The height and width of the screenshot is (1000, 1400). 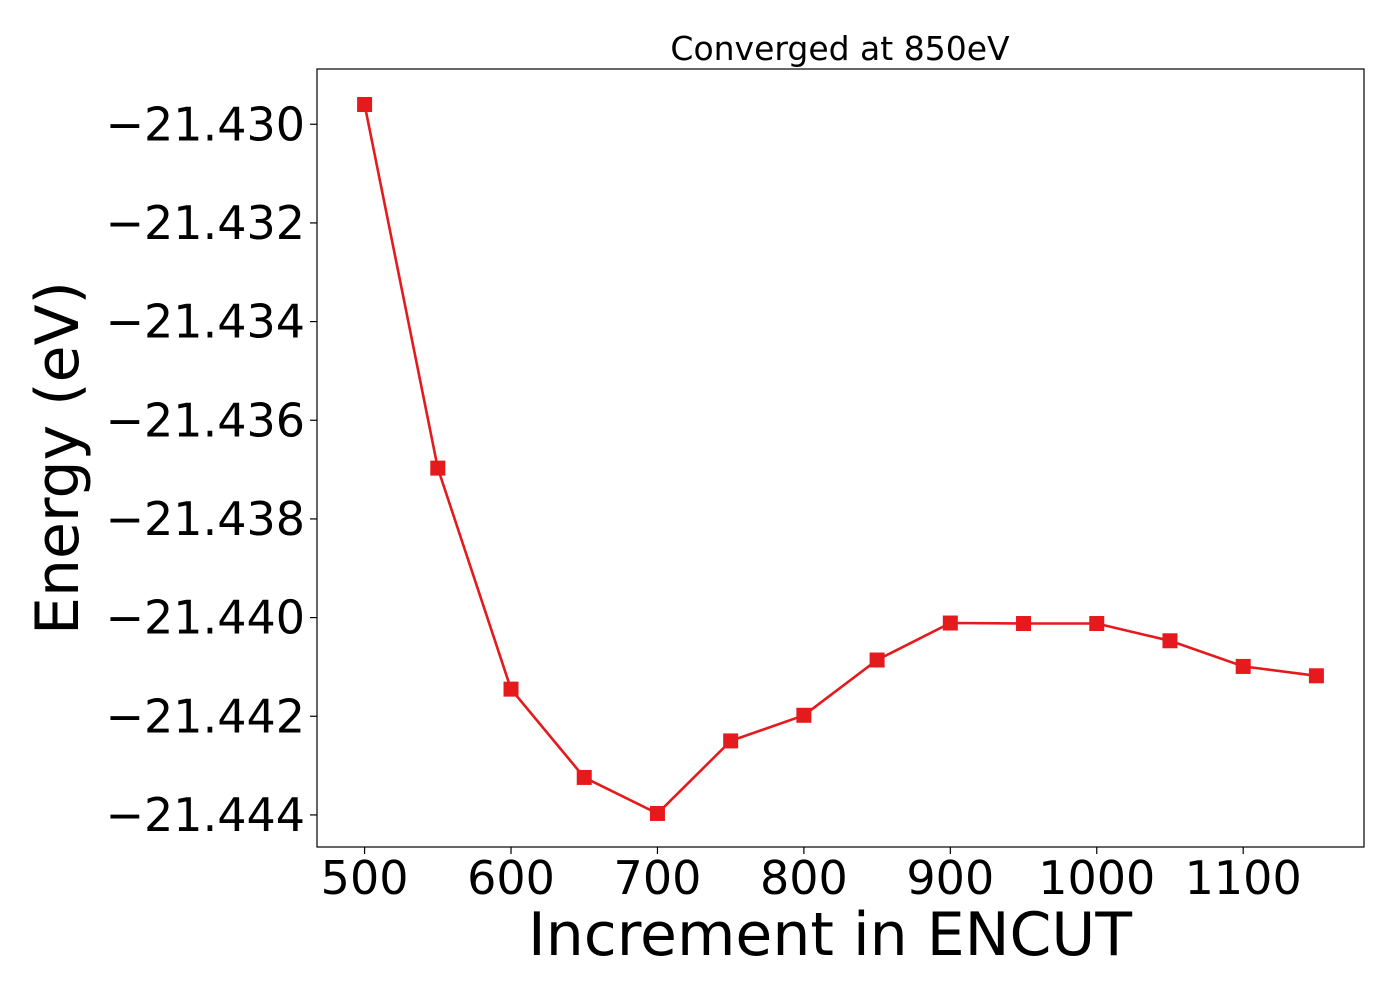 I want to click on y-tick-label: −21.438, so click(x=206, y=519).